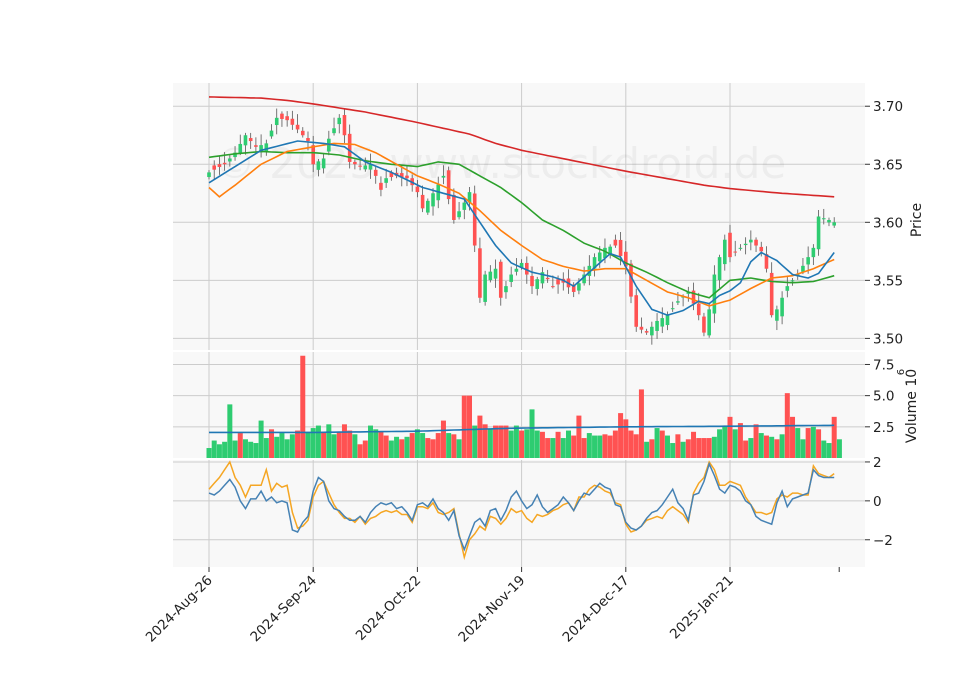  Describe the element at coordinates (491, 609) in the screenshot. I see `x-tick-label: 2024-Nov-19` at that location.